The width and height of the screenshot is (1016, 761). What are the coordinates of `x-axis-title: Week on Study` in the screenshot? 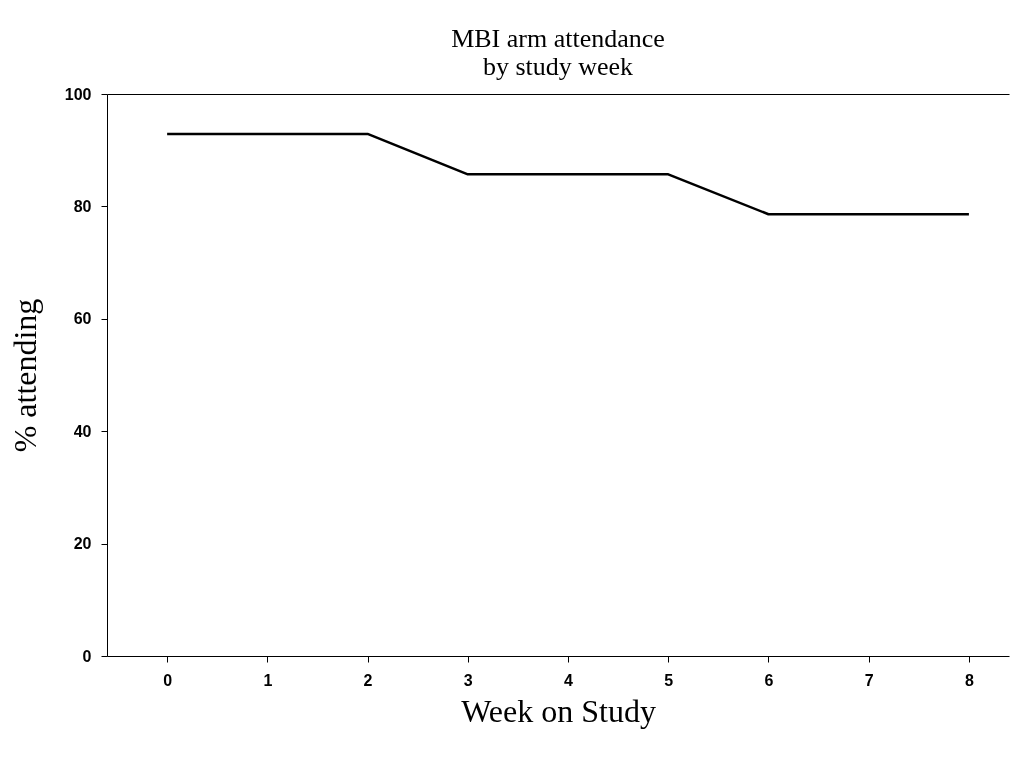 It's located at (558, 710).